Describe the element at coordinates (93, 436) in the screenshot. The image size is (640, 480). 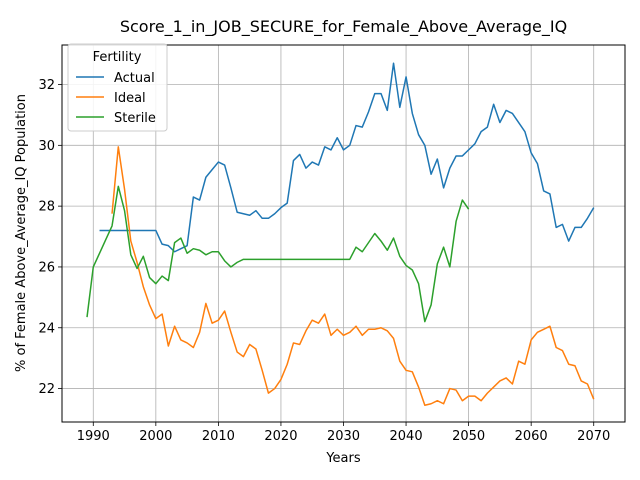
I see `x-tick-label: 1990` at that location.